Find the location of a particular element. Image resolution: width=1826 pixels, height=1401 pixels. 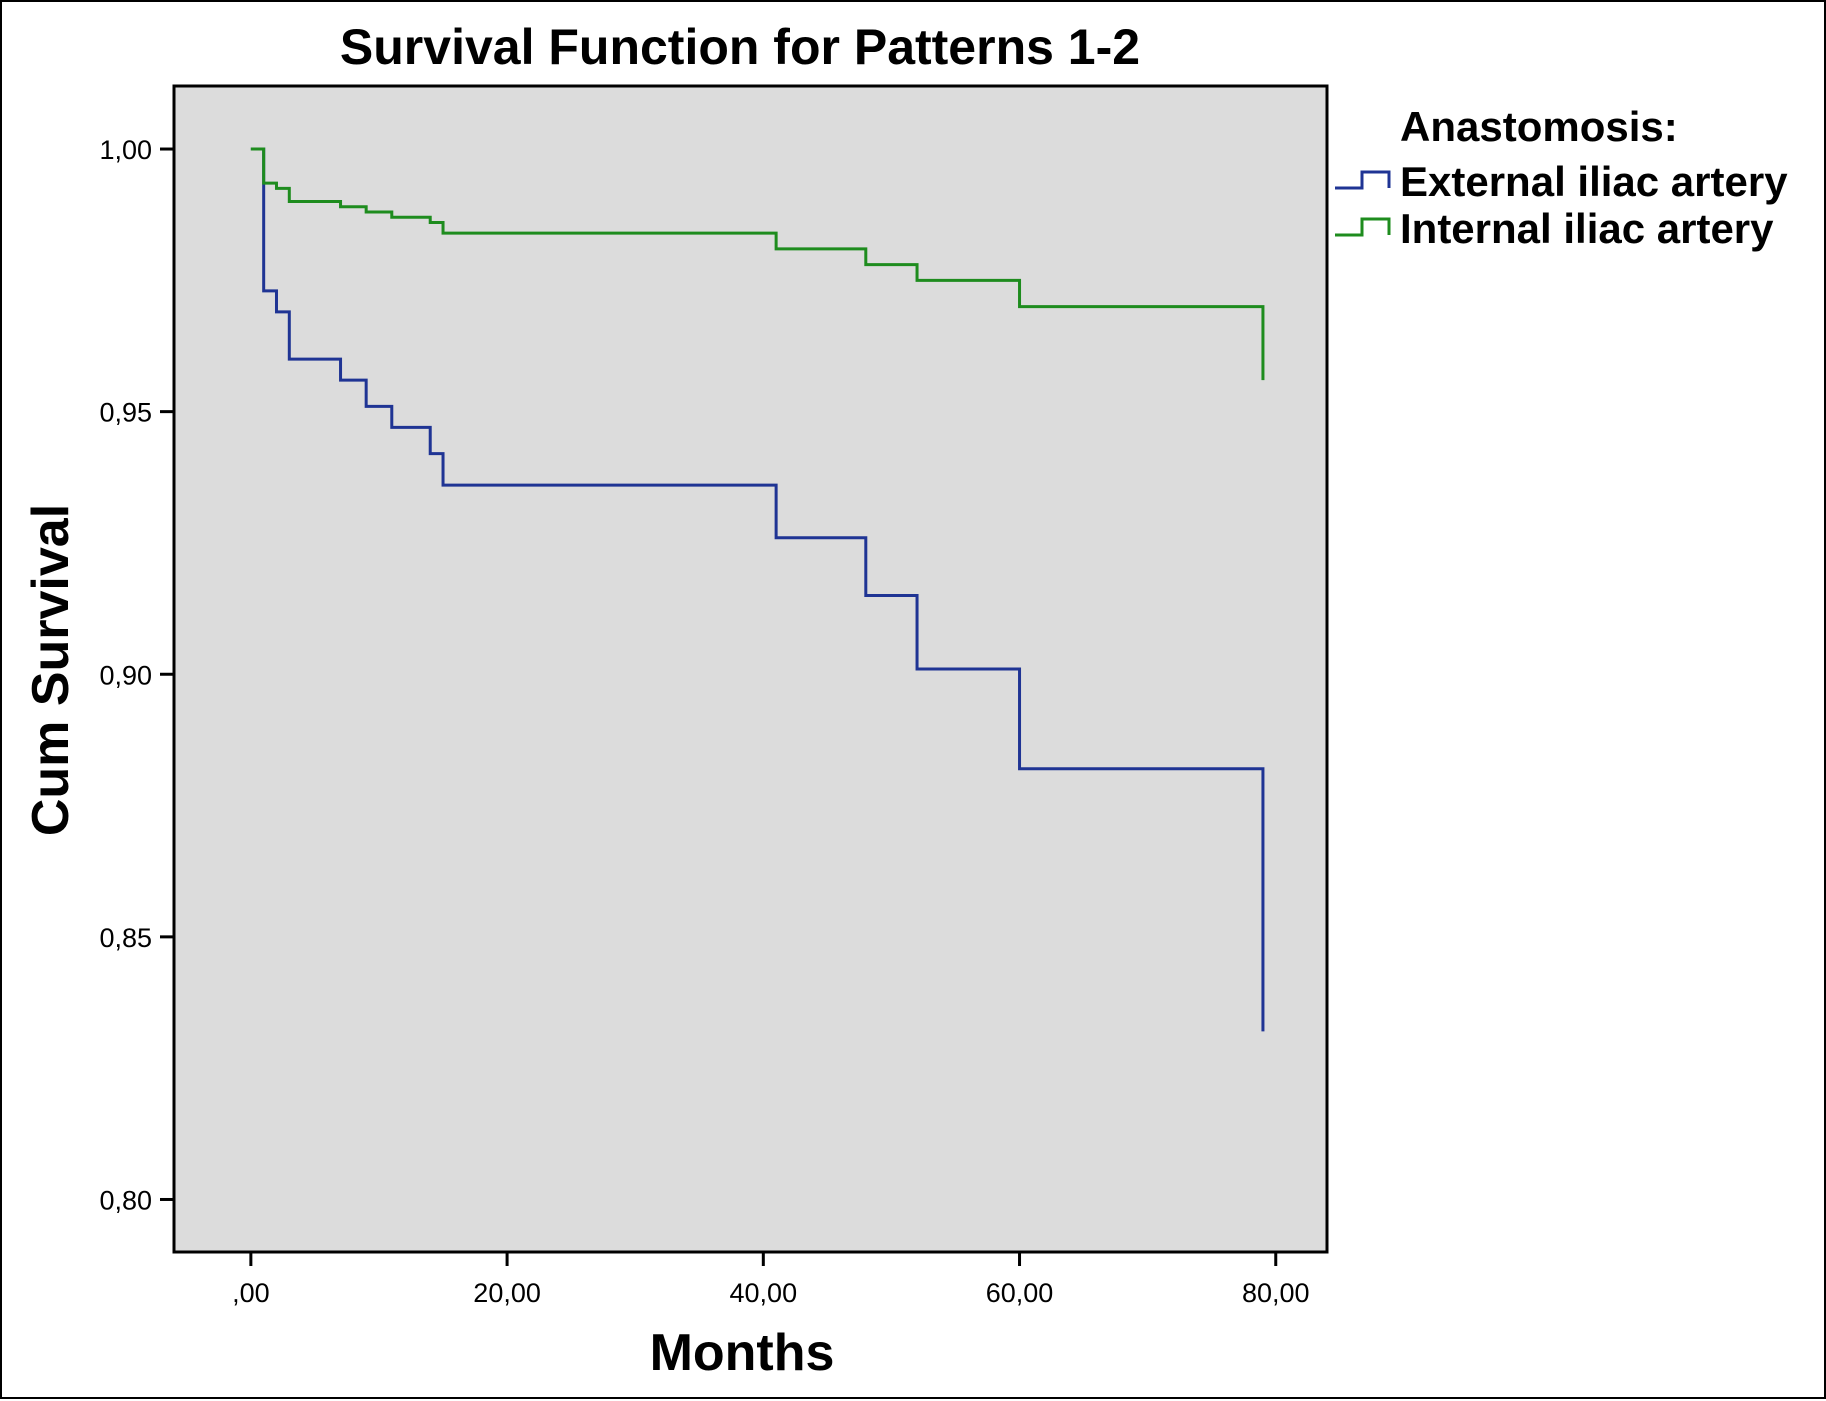

legend-item-external-iliac-artery: External iliac artery is located at coordinates (1561, 181).